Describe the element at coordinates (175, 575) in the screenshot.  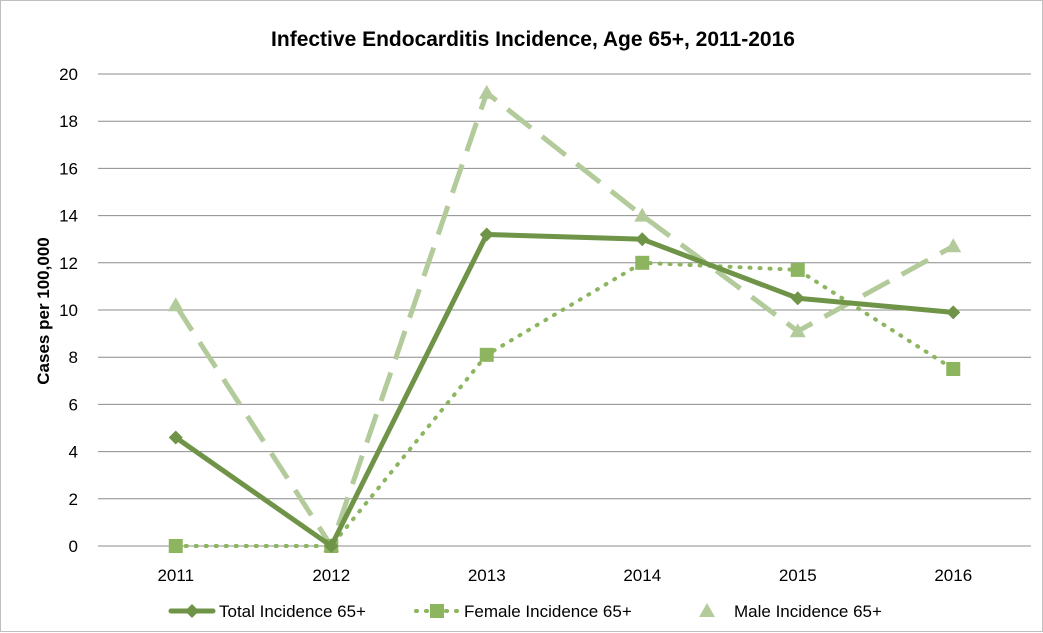
I see `x-tick-label: 2011` at that location.